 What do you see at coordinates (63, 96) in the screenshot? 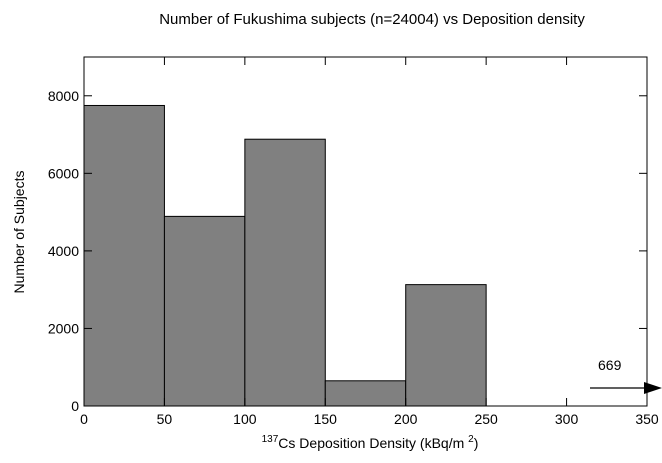
I see `y-tick-label: 8000` at bounding box center [63, 96].